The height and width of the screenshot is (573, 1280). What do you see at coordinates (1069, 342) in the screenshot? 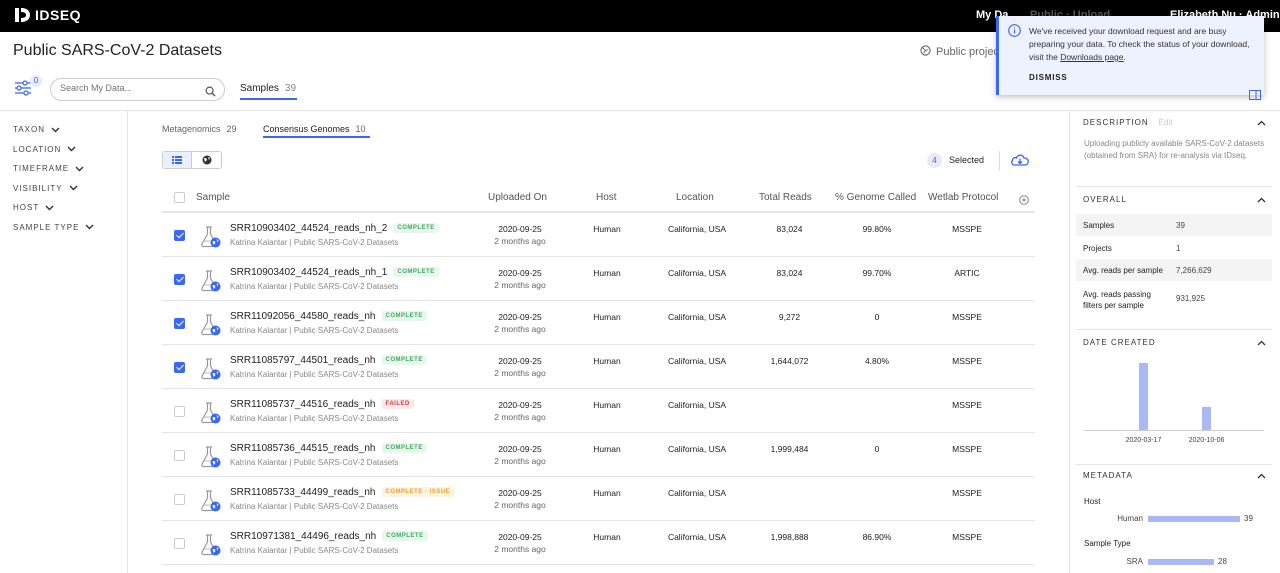
I see `right-panel-divider` at bounding box center [1069, 342].